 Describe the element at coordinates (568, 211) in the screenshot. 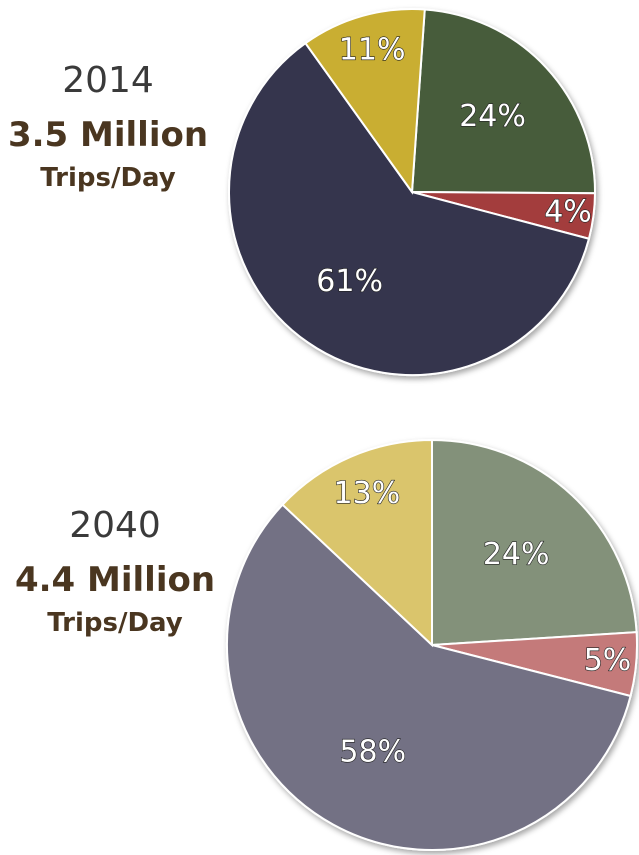

I see `data-label: 4%` at that location.